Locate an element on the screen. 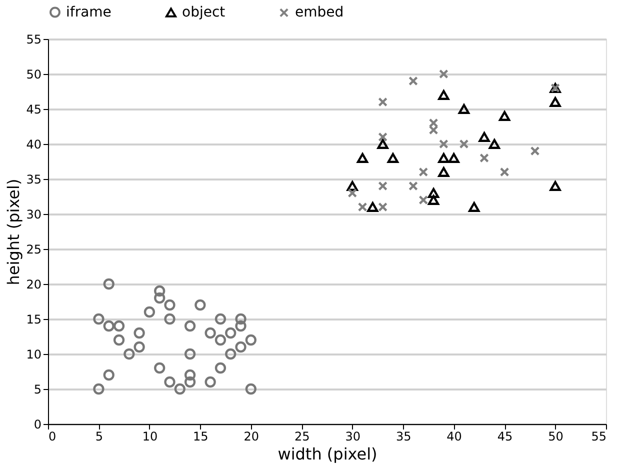 This screenshot has height=470, width=642. x-tick-label: 20 is located at coordinates (252, 437).